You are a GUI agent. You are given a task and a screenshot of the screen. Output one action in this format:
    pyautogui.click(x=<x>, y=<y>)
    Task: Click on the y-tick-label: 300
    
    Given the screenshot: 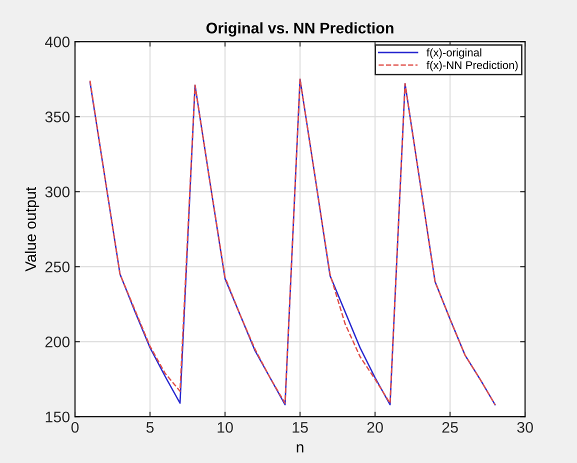 What is the action you would take?
    pyautogui.click(x=57, y=192)
    